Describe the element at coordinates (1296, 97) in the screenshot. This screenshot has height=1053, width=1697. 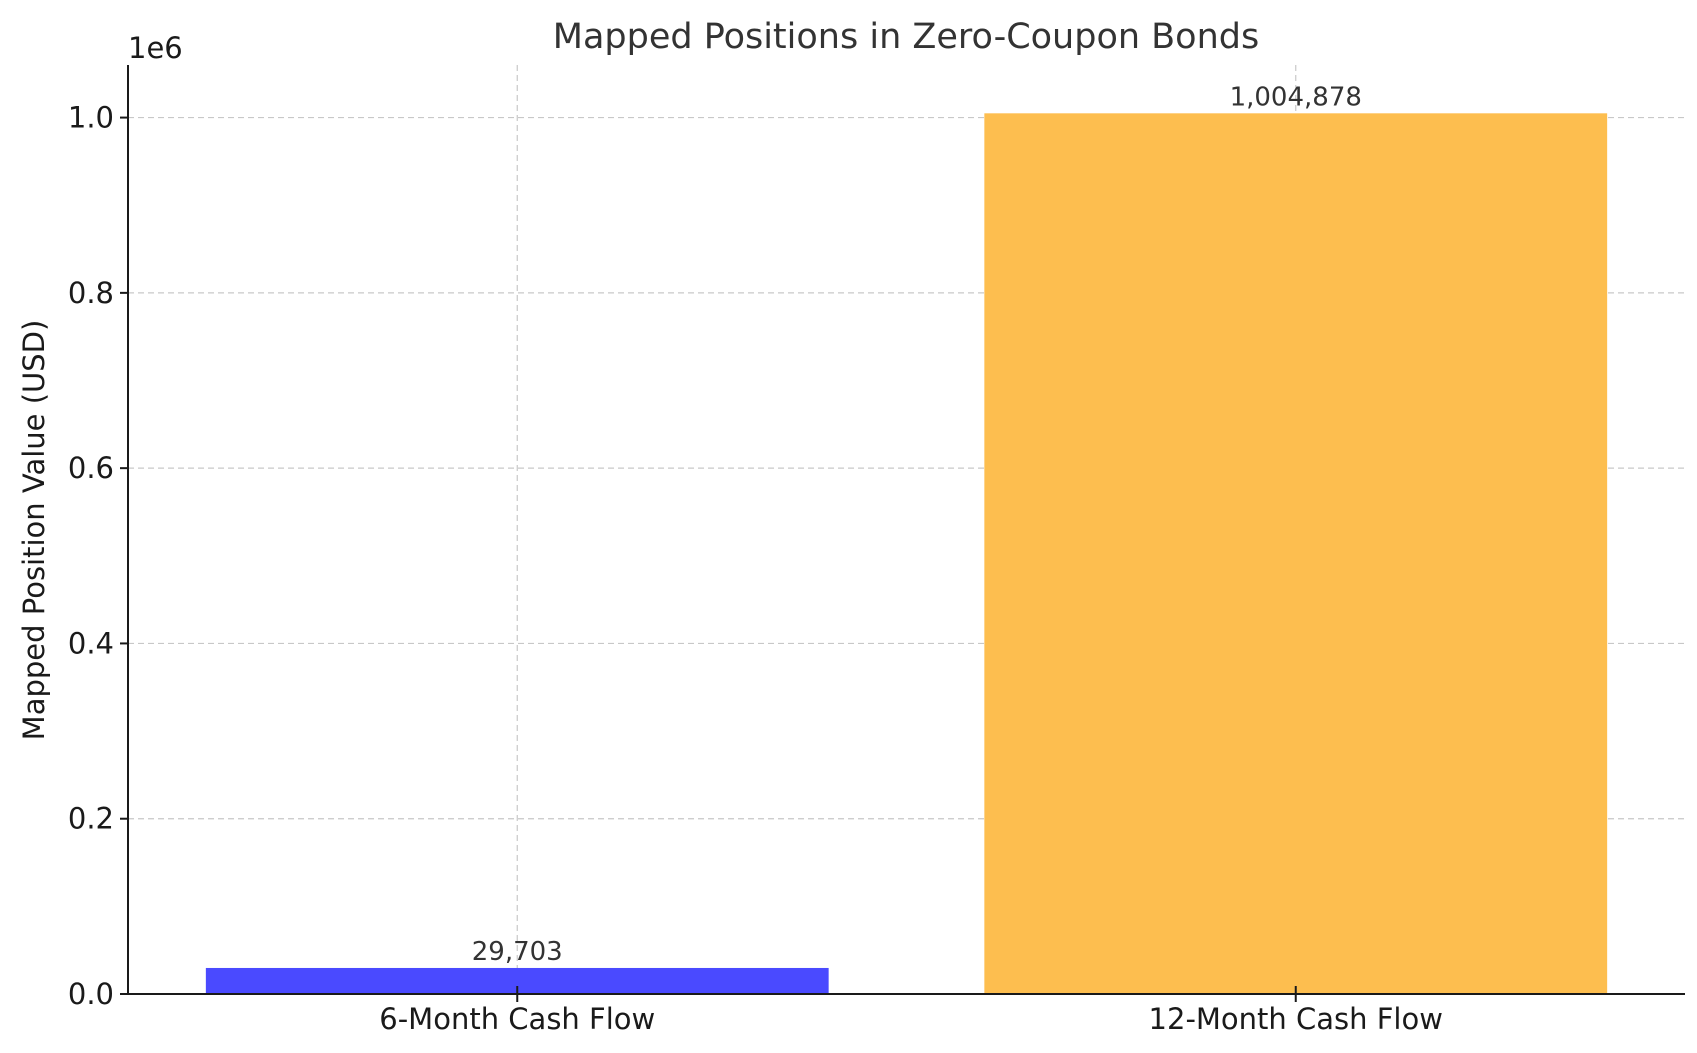
I see `bar-value-label: 1,004,878` at that location.